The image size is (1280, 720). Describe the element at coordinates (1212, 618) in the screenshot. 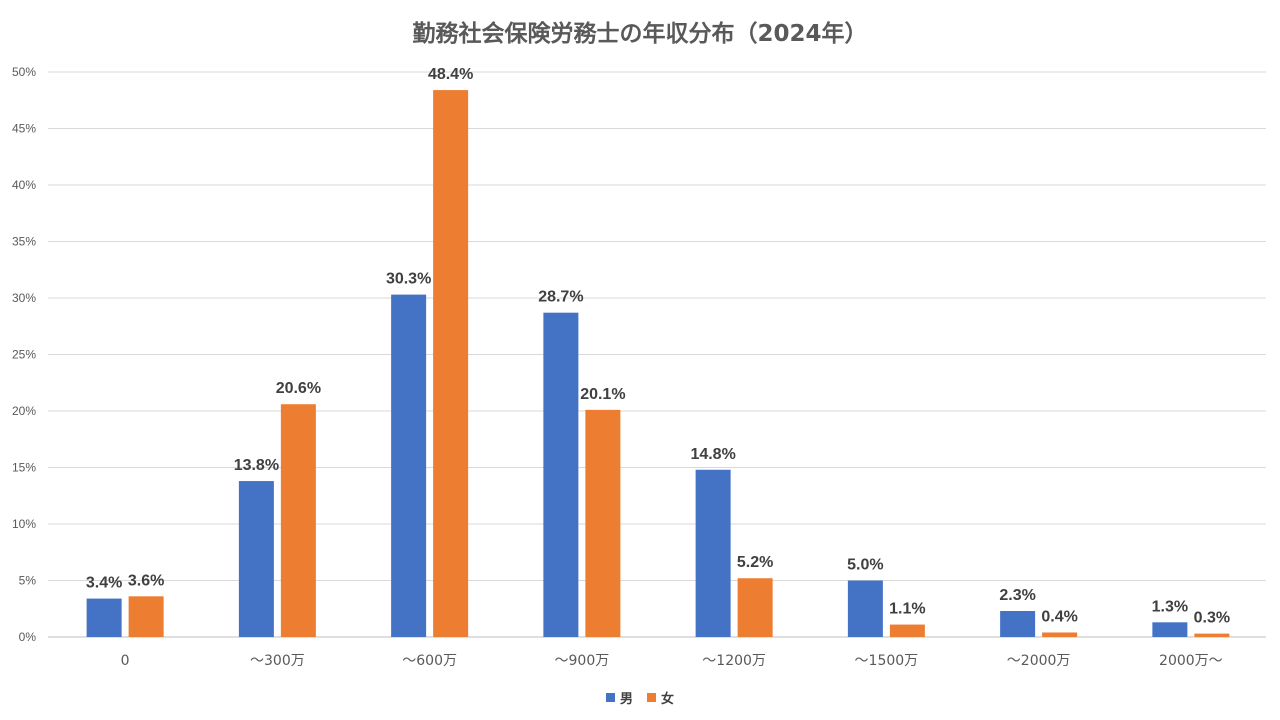

I see `data-label: 0.3%` at that location.